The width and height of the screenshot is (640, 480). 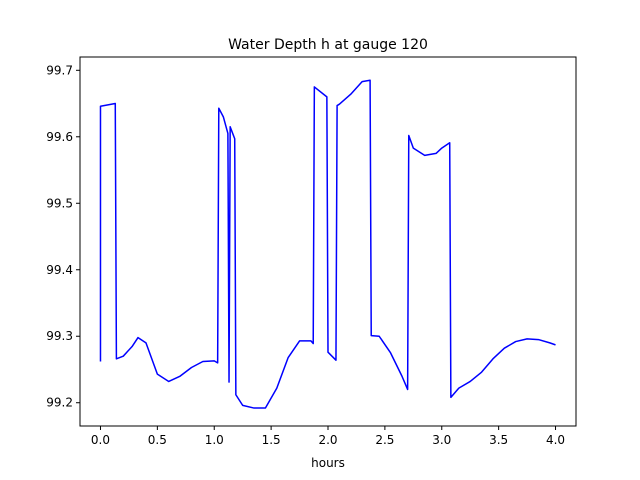 I want to click on x-axis-ticks: 0.0 0.5 1.0 1.5 2.0 2.5 3.0 3.5 4.0, so click(x=328, y=436).